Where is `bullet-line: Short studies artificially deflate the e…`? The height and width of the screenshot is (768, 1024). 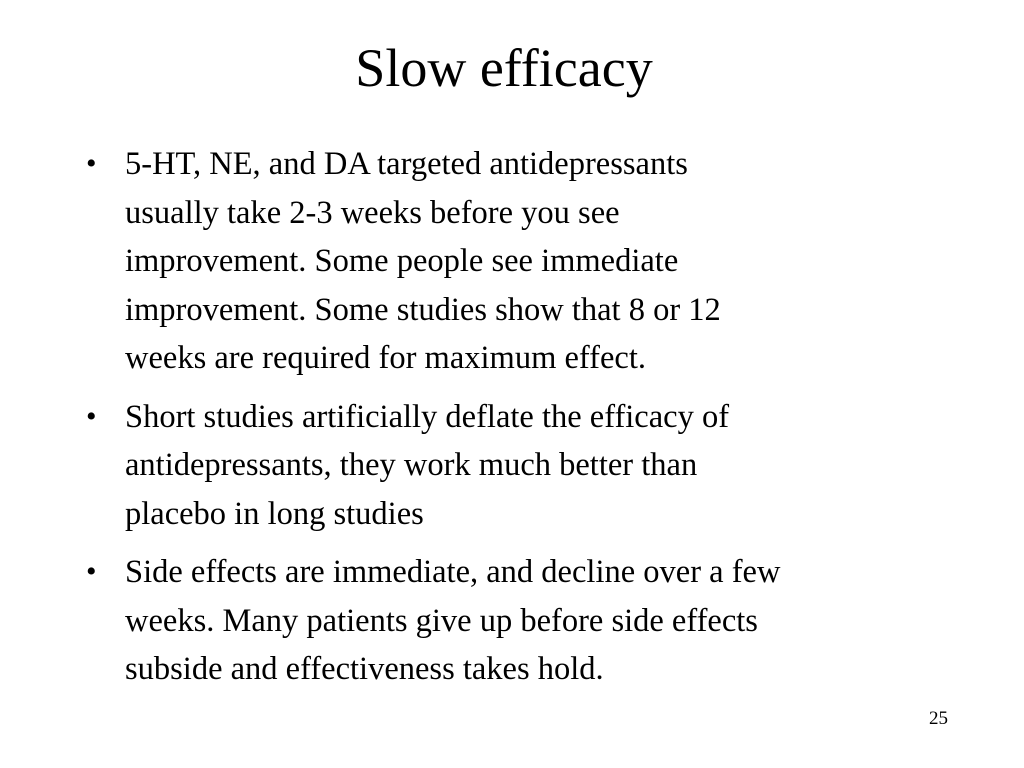 bullet-line: Short studies artificially deflate the e… is located at coordinates (427, 416).